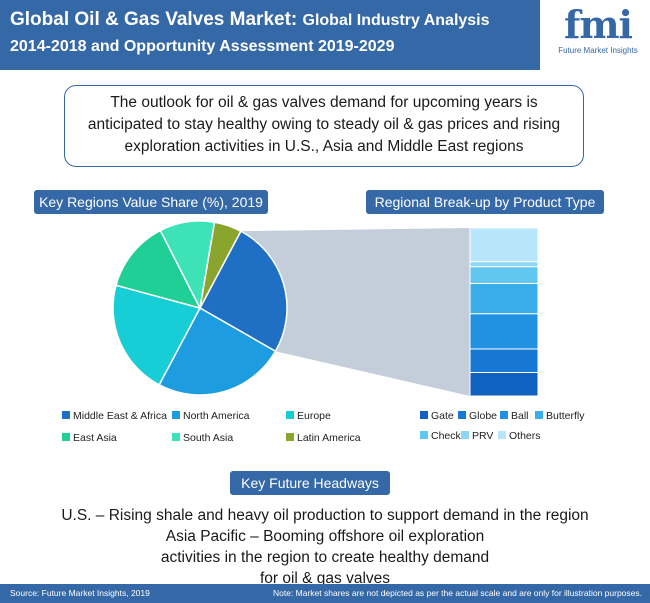  I want to click on fmi-logo: fmi Future Market Insights, so click(598, 35).